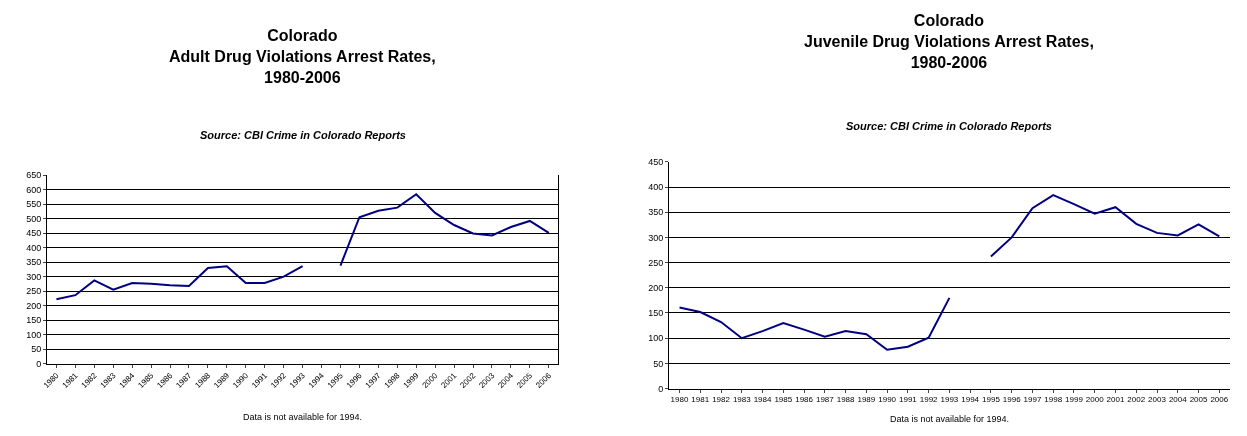 This screenshot has width=1247, height=436. Describe the element at coordinates (302, 56) in the screenshot. I see `chart-title: Colorado Adult Drug Violations Arrest Rates, 1980-2006` at that location.